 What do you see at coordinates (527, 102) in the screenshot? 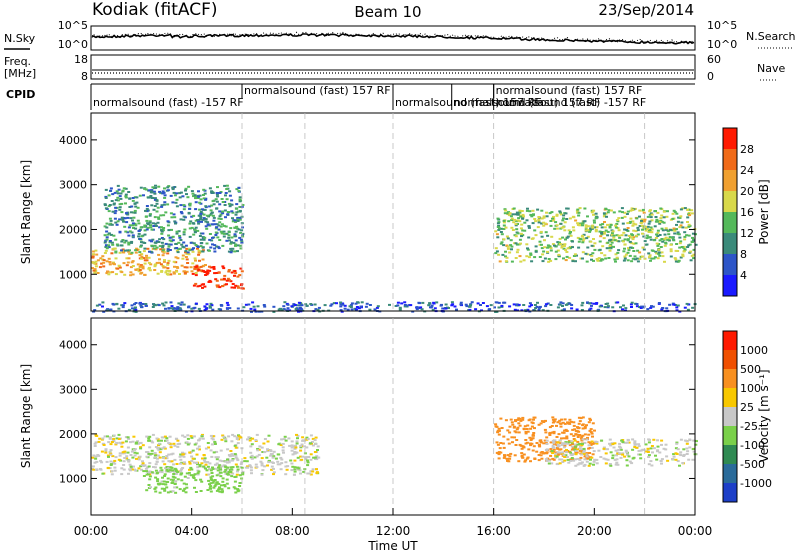
I see `cpid-segment-label: normalsound (fast) 157 RF` at bounding box center [527, 102].